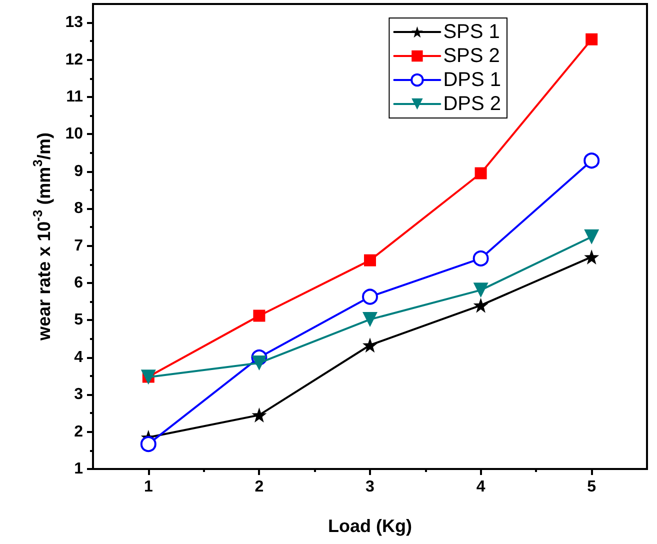  Describe the element at coordinates (471, 32) in the screenshot. I see `legend-label: SPS 1` at that location.